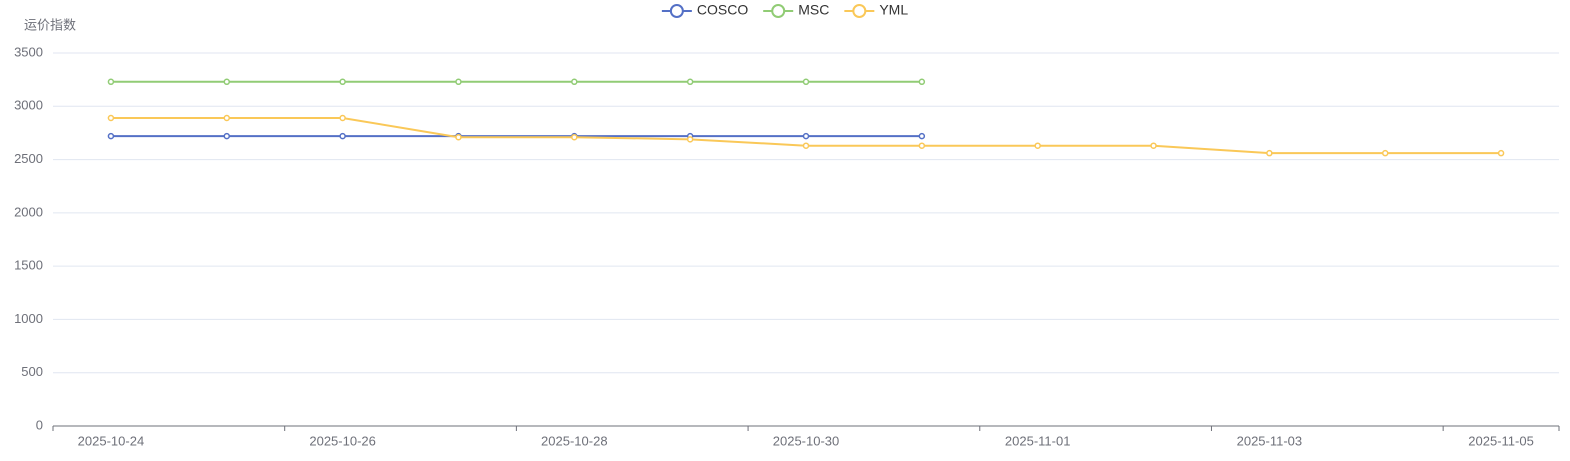 The width and height of the screenshot is (1570, 461). Describe the element at coordinates (28, 265) in the screenshot. I see `y-tick-label: 1500` at that location.